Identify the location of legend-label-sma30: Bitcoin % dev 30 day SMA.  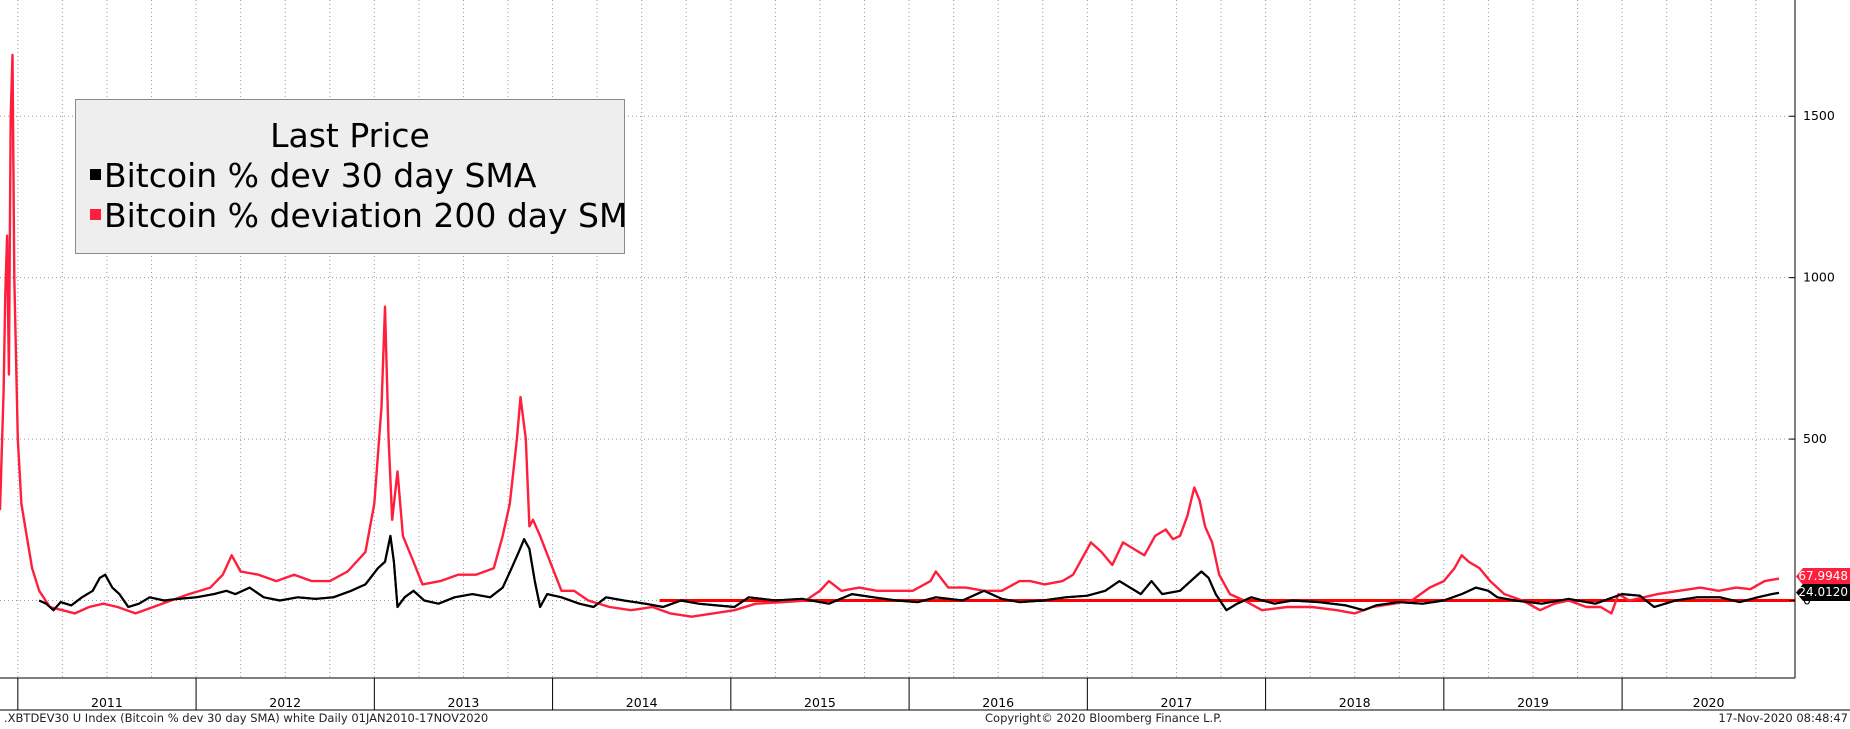
(320, 175).